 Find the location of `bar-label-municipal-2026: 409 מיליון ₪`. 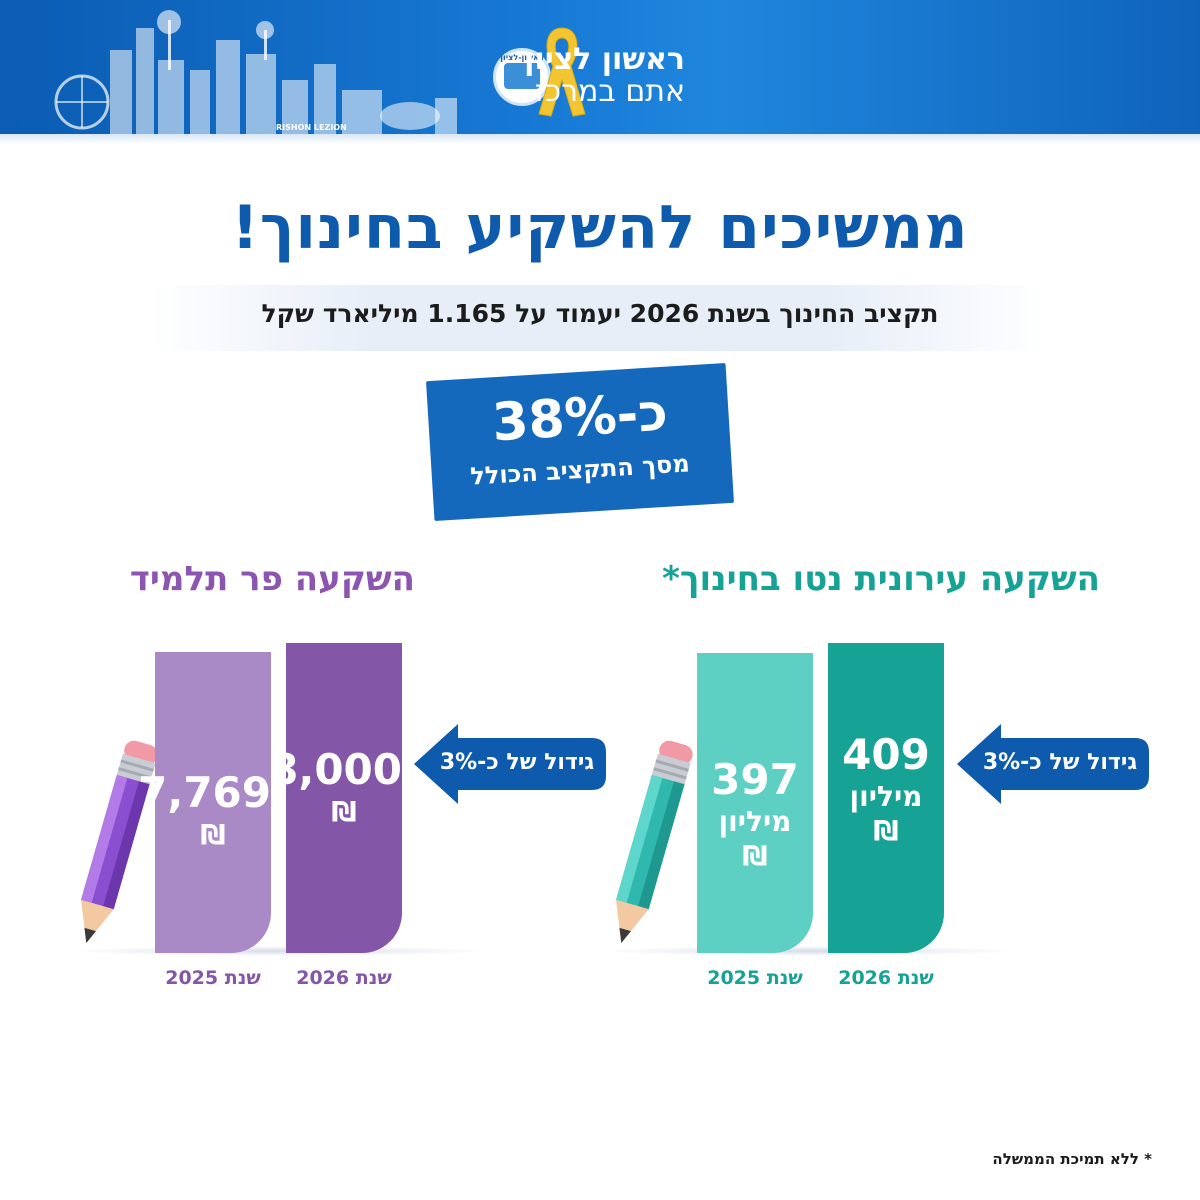

bar-label-municipal-2026: 409 מיליון ₪ is located at coordinates (886, 789).